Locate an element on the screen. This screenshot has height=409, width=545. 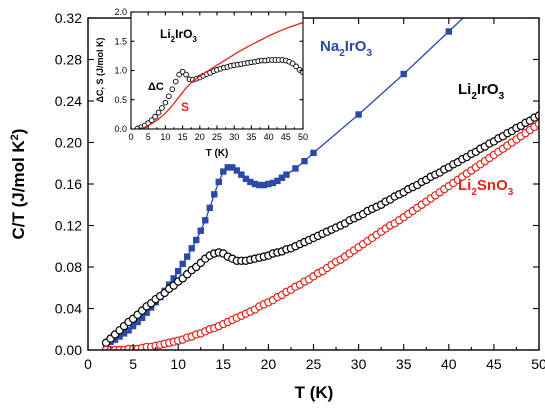
inset-xtick-label: 45 is located at coordinates (286, 137).